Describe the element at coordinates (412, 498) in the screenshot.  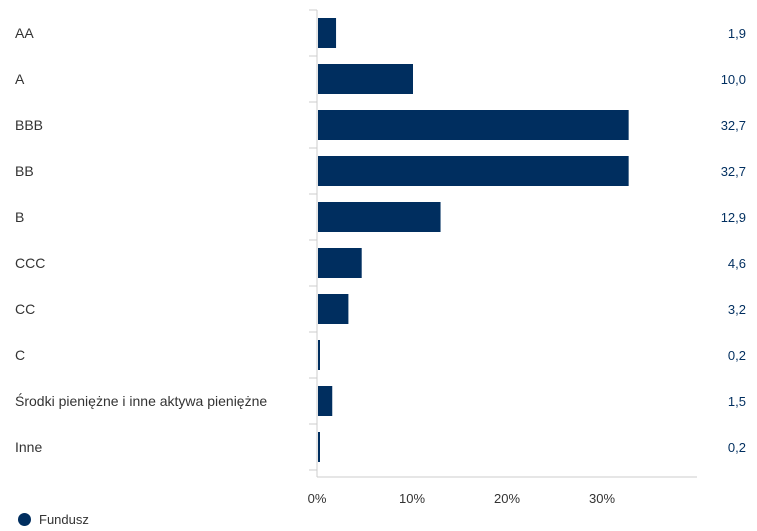
I see `x-tick-label: 10%` at that location.